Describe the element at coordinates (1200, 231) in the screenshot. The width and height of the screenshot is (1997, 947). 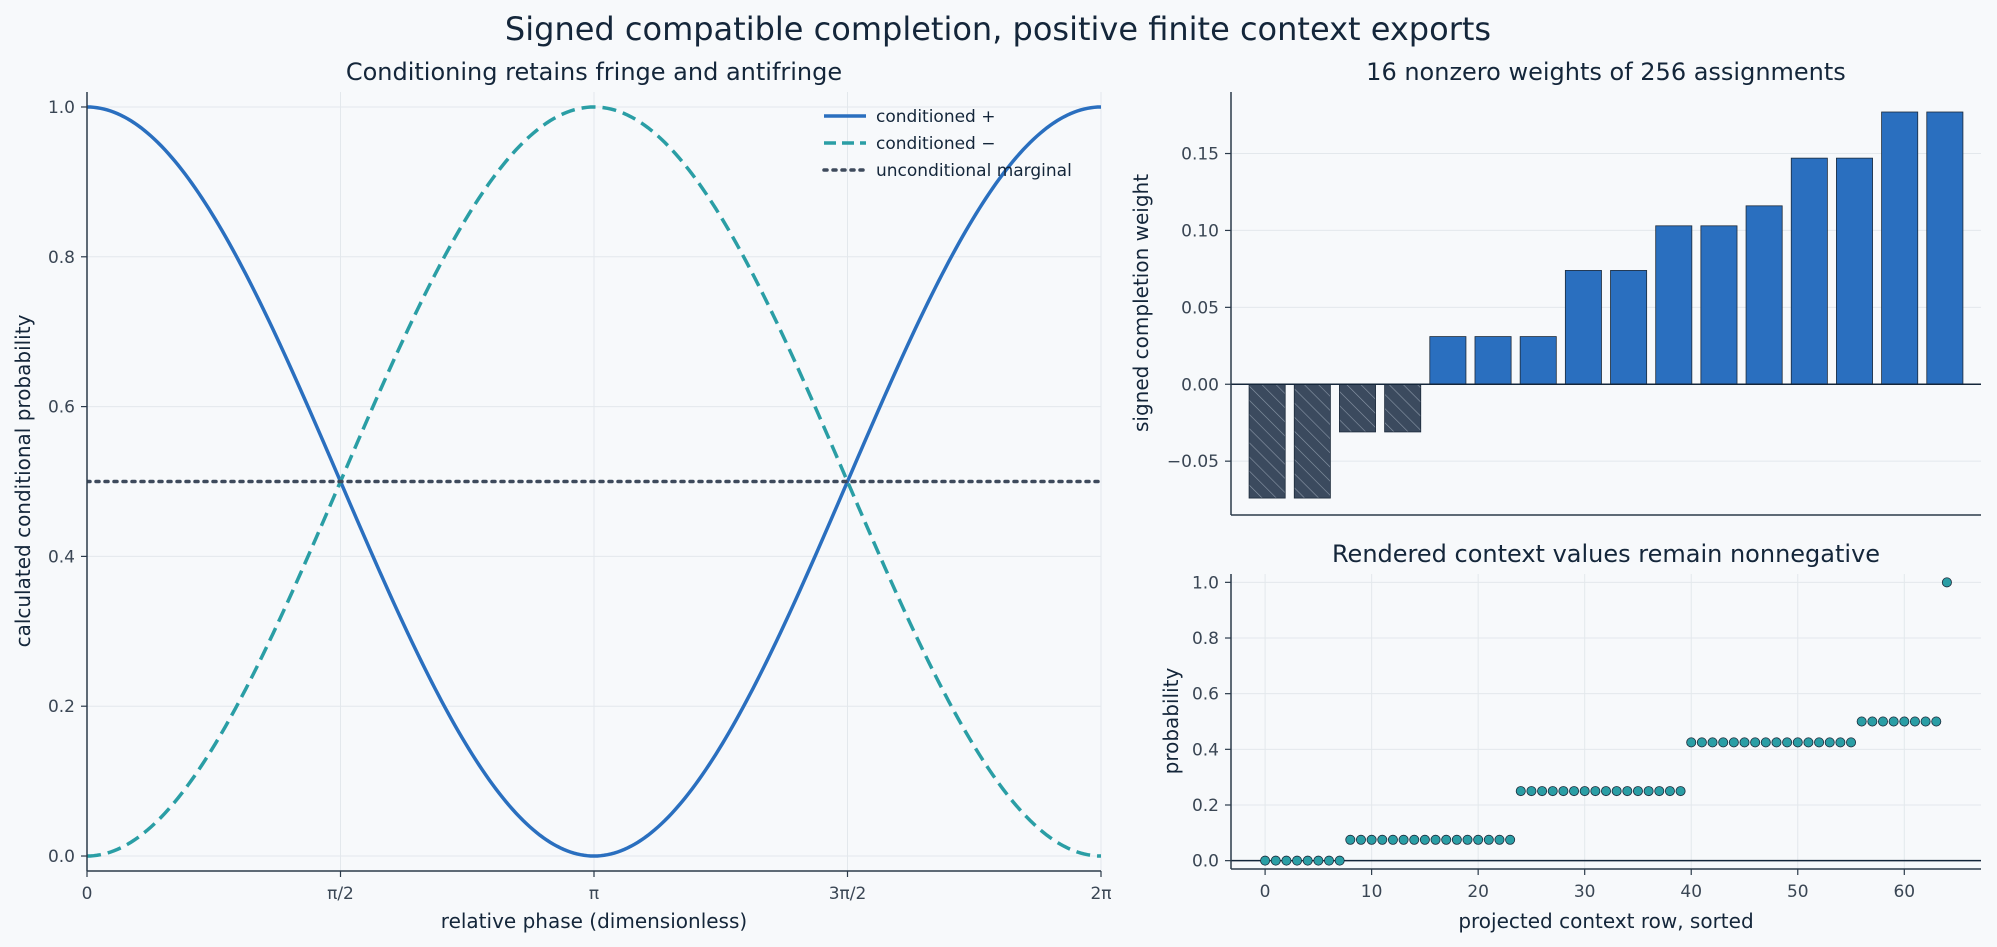
I see `weights-y-tick-label: 0.10` at that location.